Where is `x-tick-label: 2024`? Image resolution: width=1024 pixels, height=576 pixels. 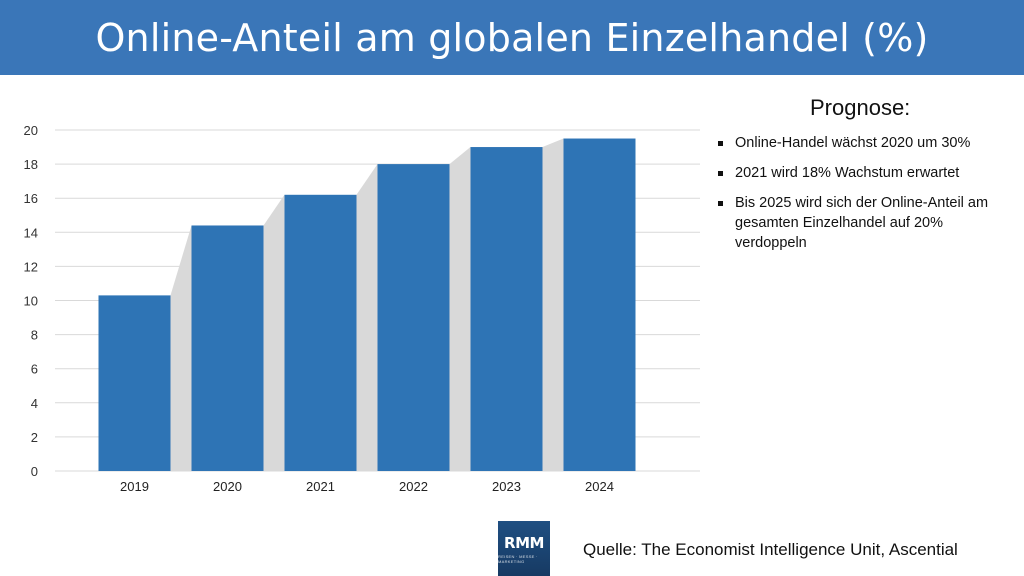 x-tick-label: 2024 is located at coordinates (599, 486).